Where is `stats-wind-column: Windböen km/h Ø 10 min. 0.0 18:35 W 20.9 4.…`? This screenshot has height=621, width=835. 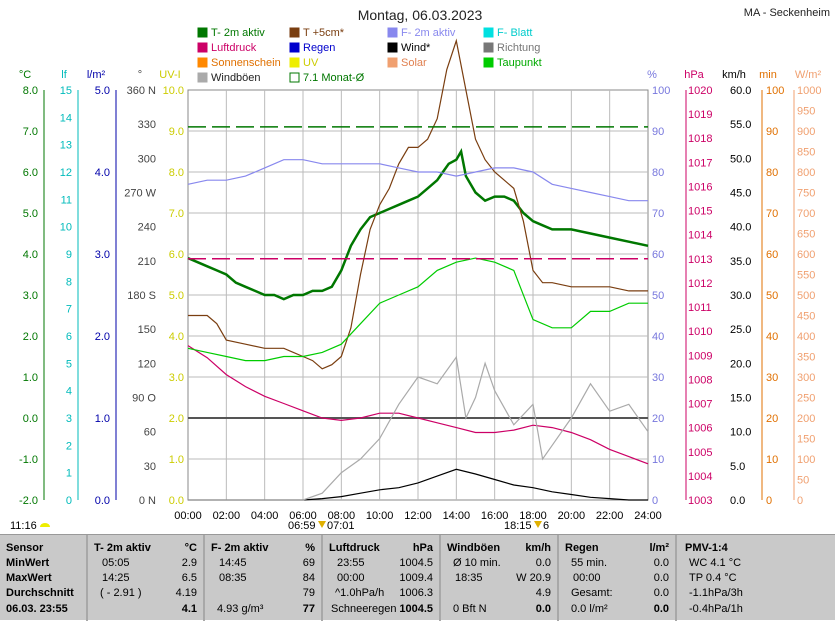 stats-wind-column: Windböen km/h Ø 10 min. 0.0 18:35 W 20.9 4.… is located at coordinates (500, 578).